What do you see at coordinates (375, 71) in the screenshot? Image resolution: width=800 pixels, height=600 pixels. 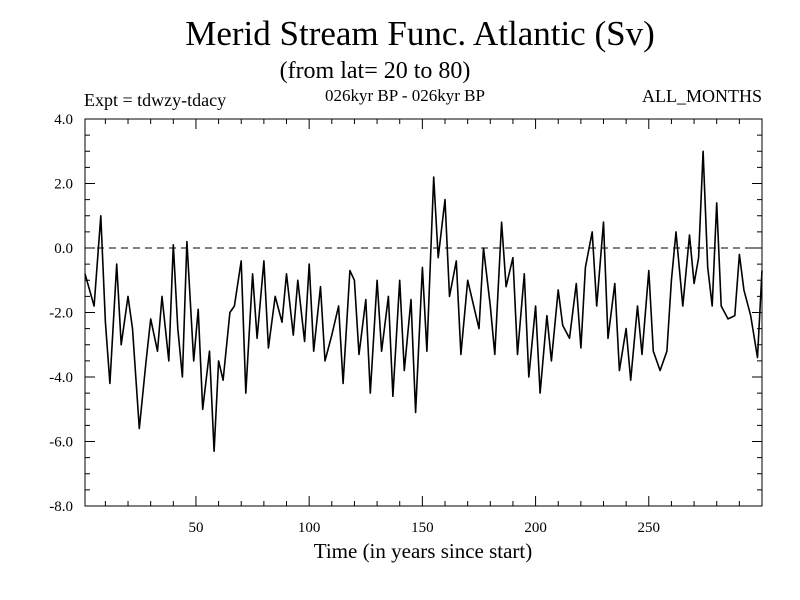 I see `chart-subtitle: (from lat= 20 to 80)` at bounding box center [375, 71].